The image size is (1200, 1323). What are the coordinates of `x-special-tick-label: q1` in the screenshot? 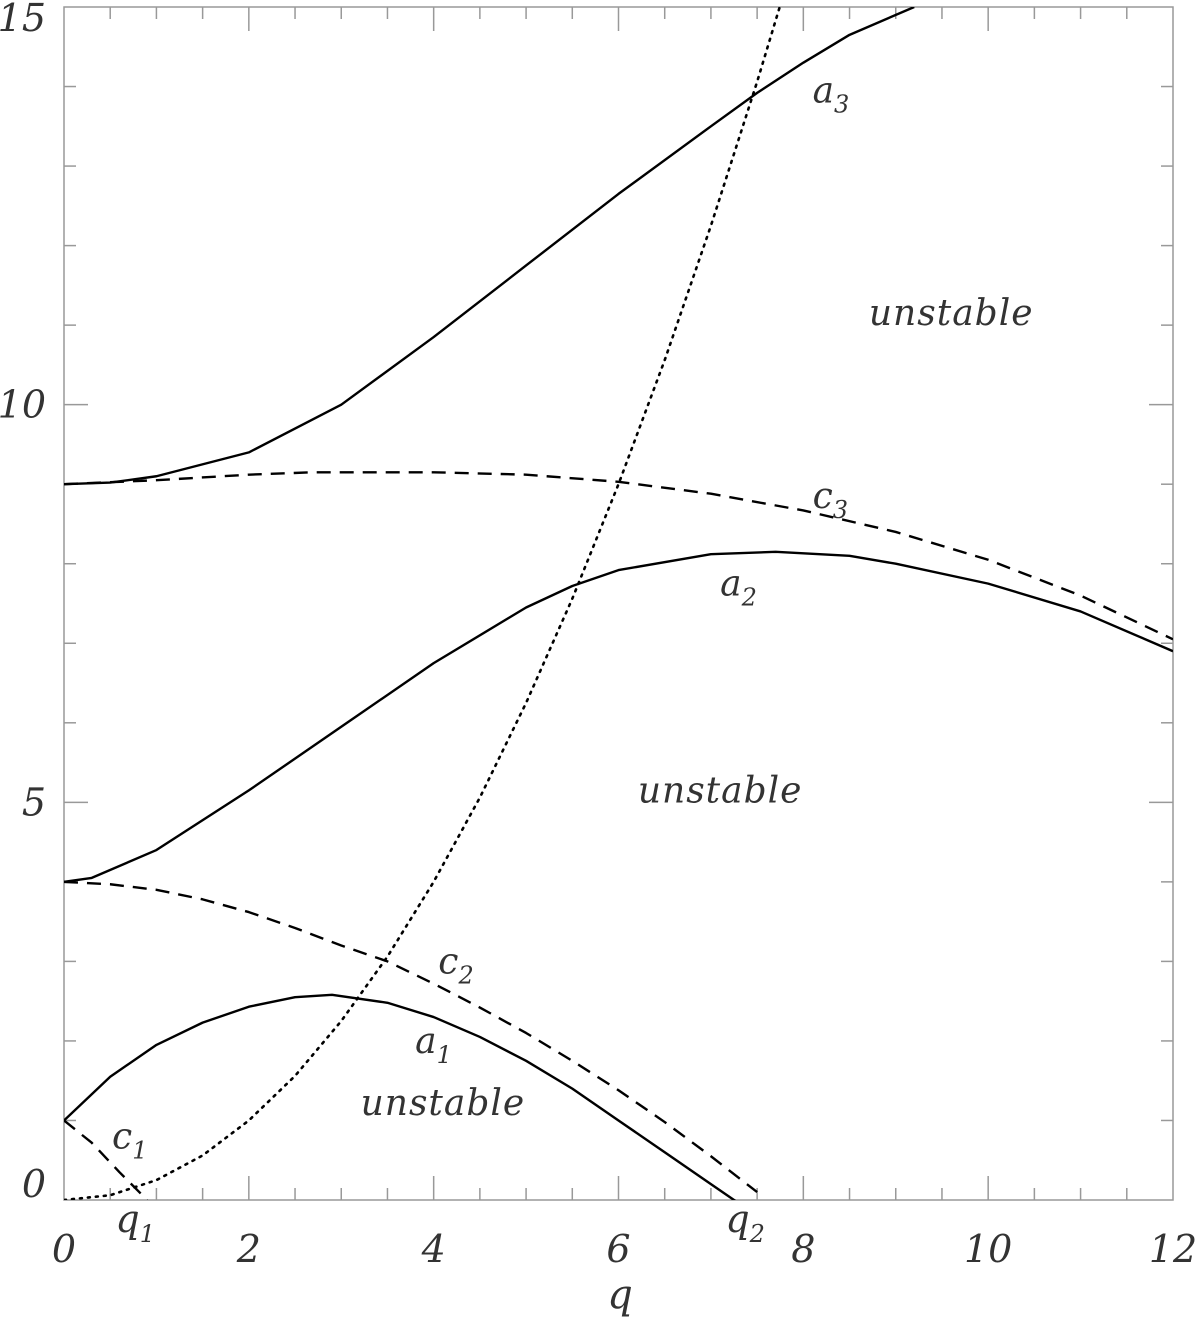 It's located at (135, 1222).